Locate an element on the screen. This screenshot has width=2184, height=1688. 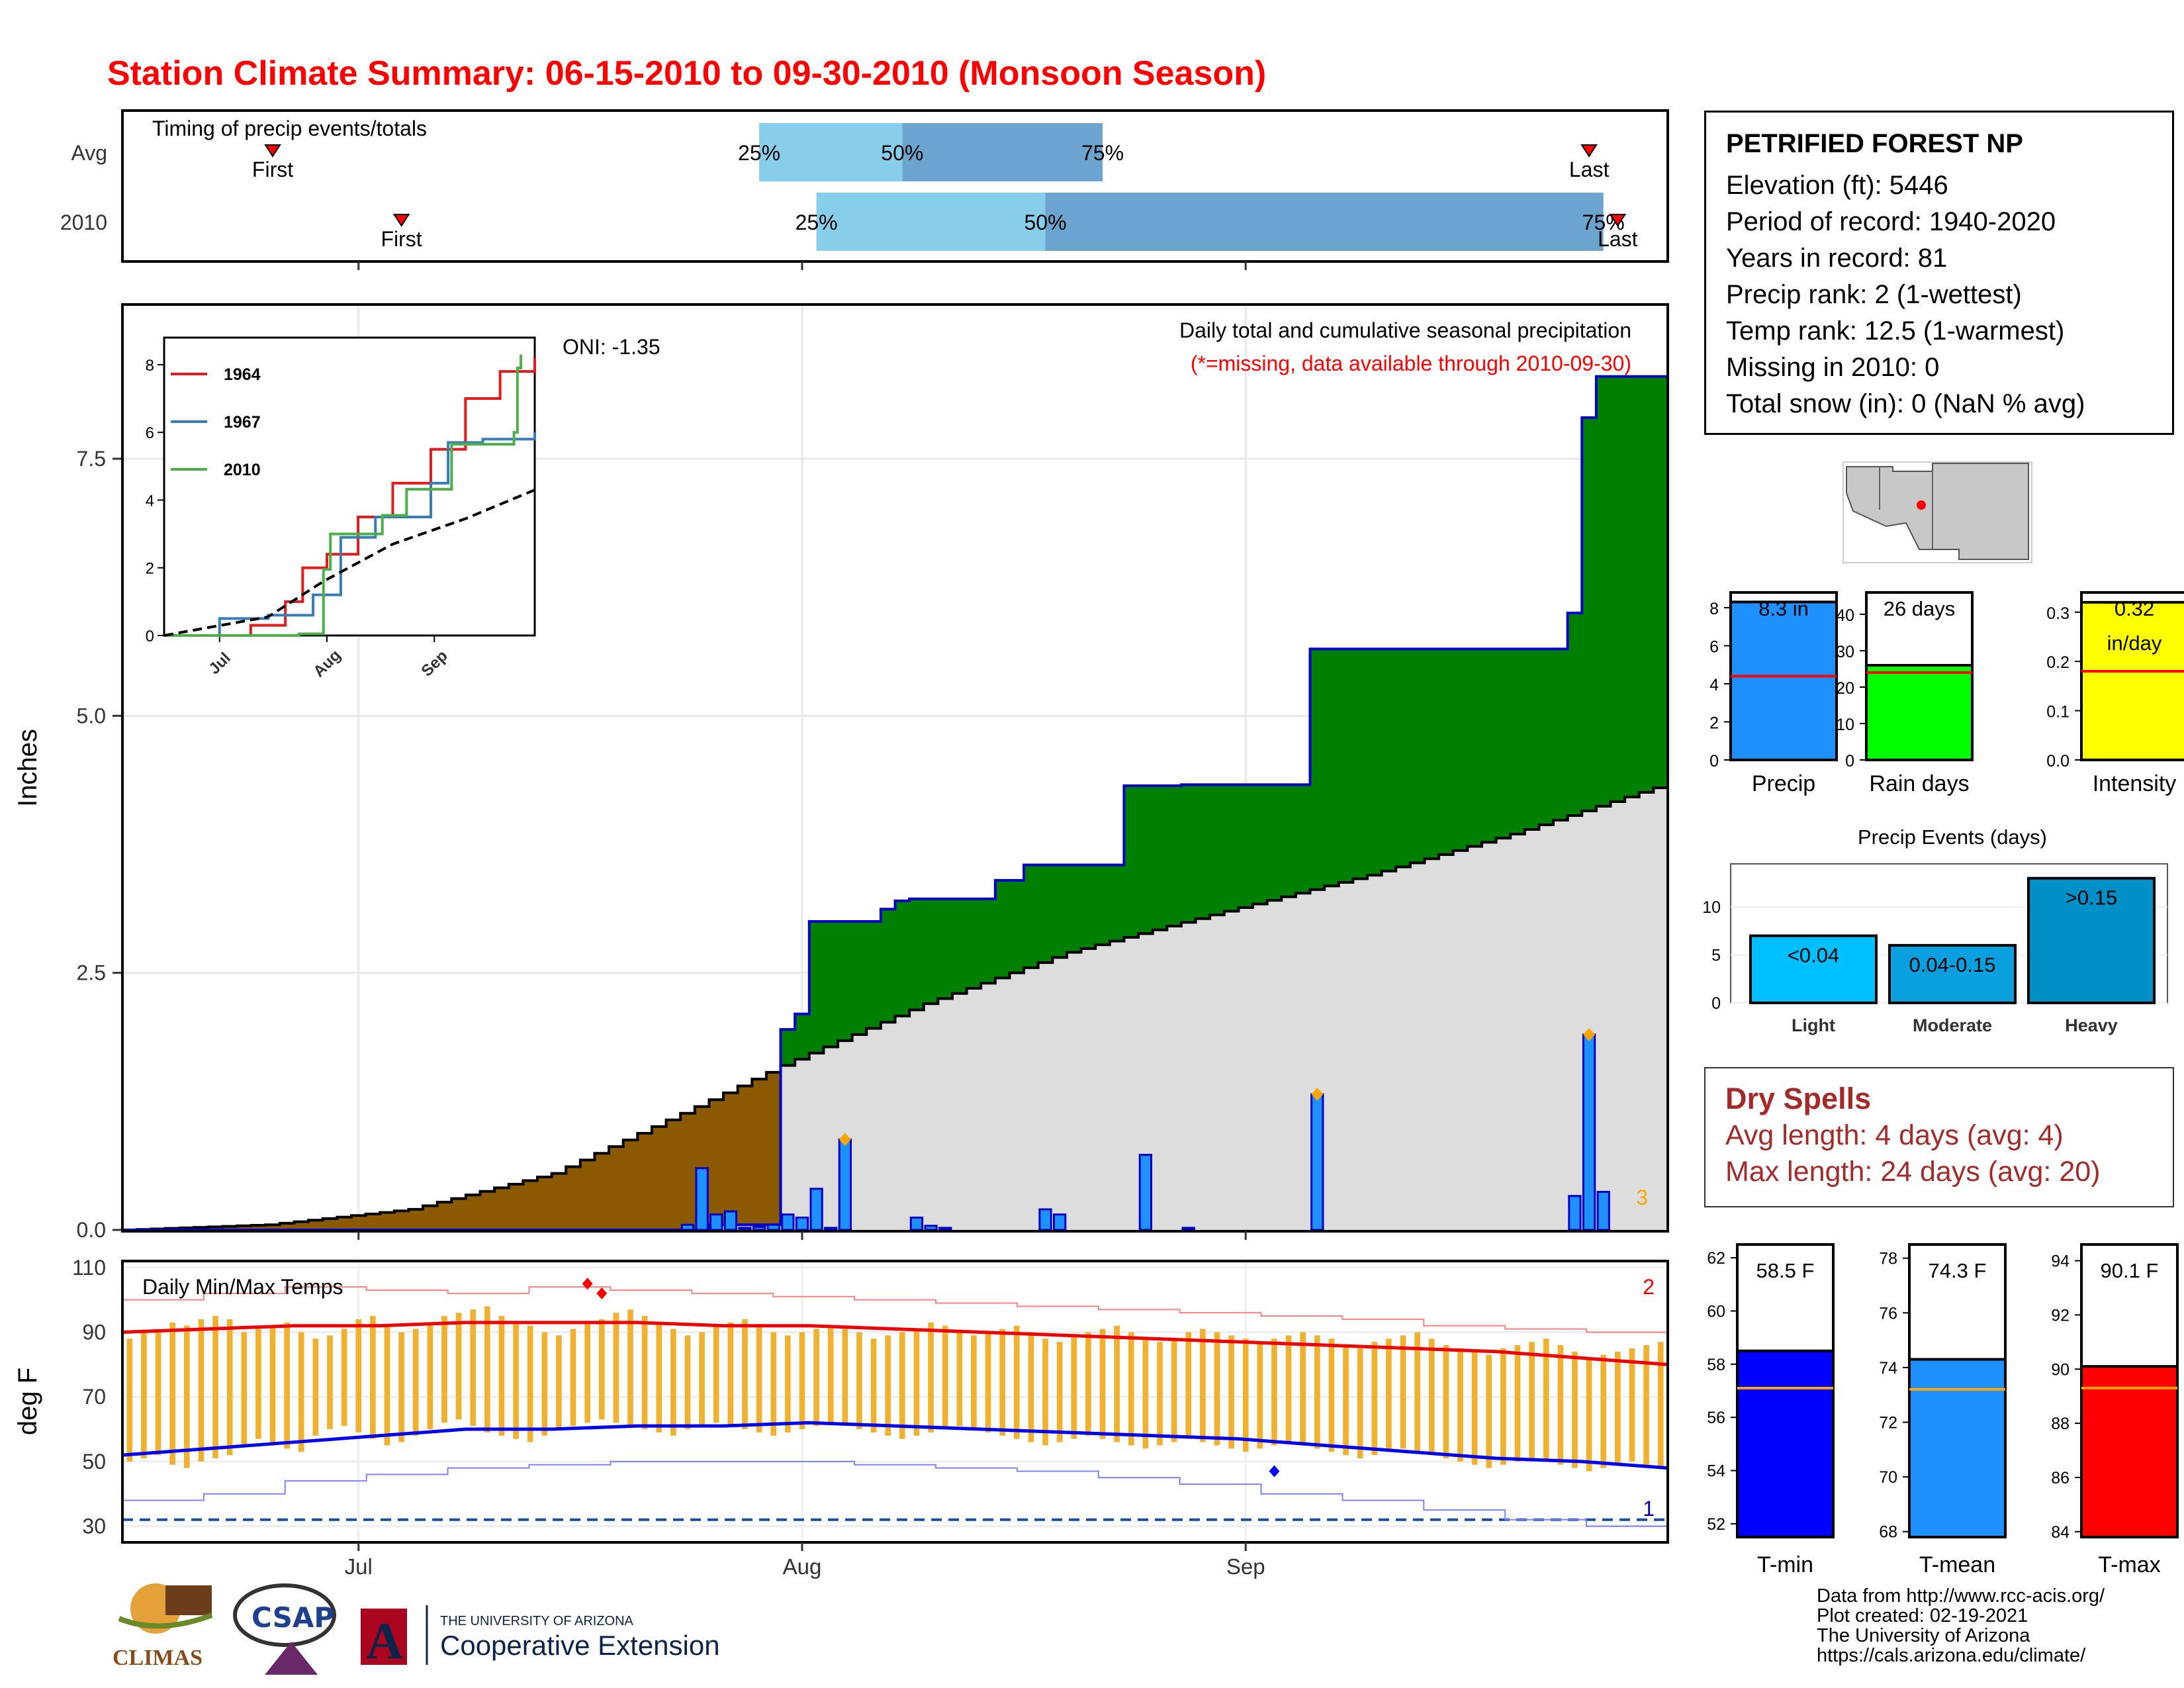
temp-summary-tick-label: 92 is located at coordinates (2060, 1315).